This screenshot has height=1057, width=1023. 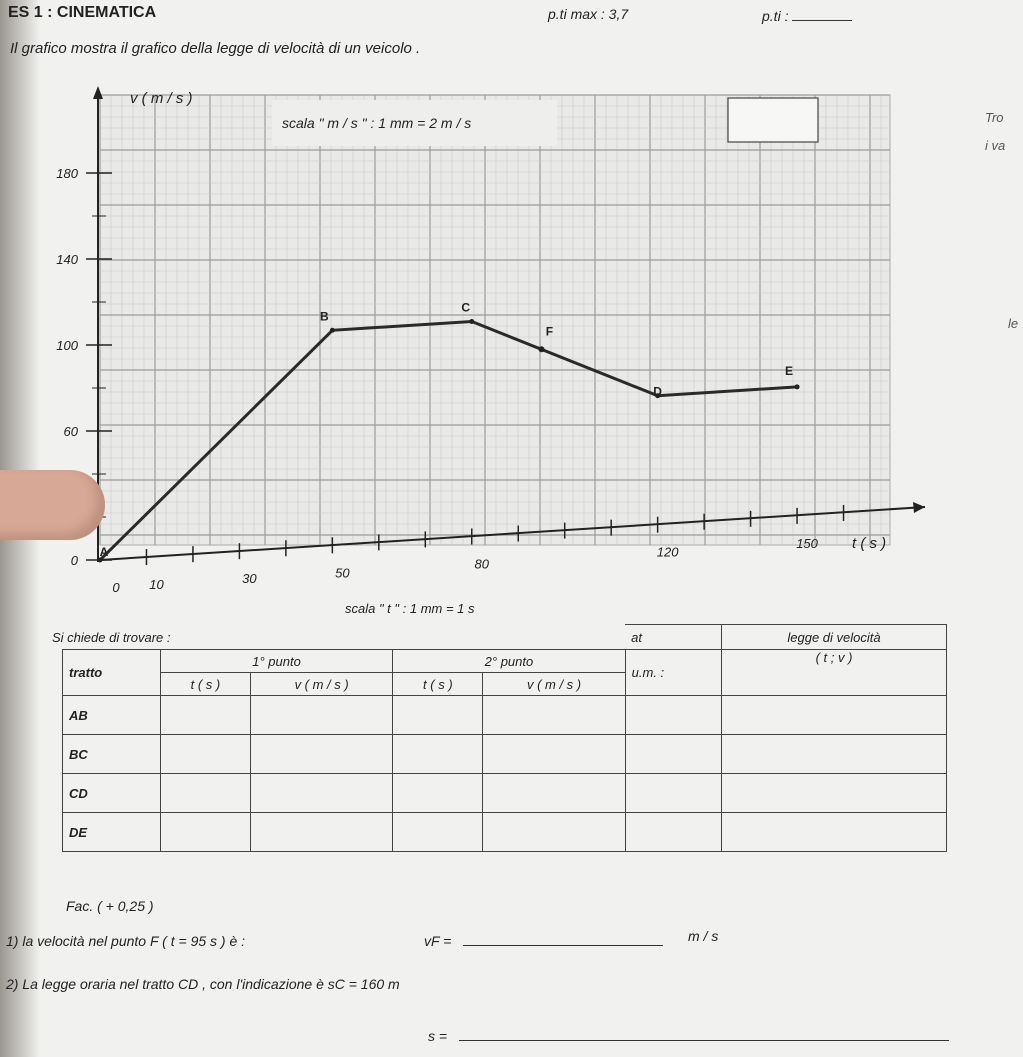 What do you see at coordinates (1013, 323) in the screenshot?
I see `side-fragment-3: le` at bounding box center [1013, 323].